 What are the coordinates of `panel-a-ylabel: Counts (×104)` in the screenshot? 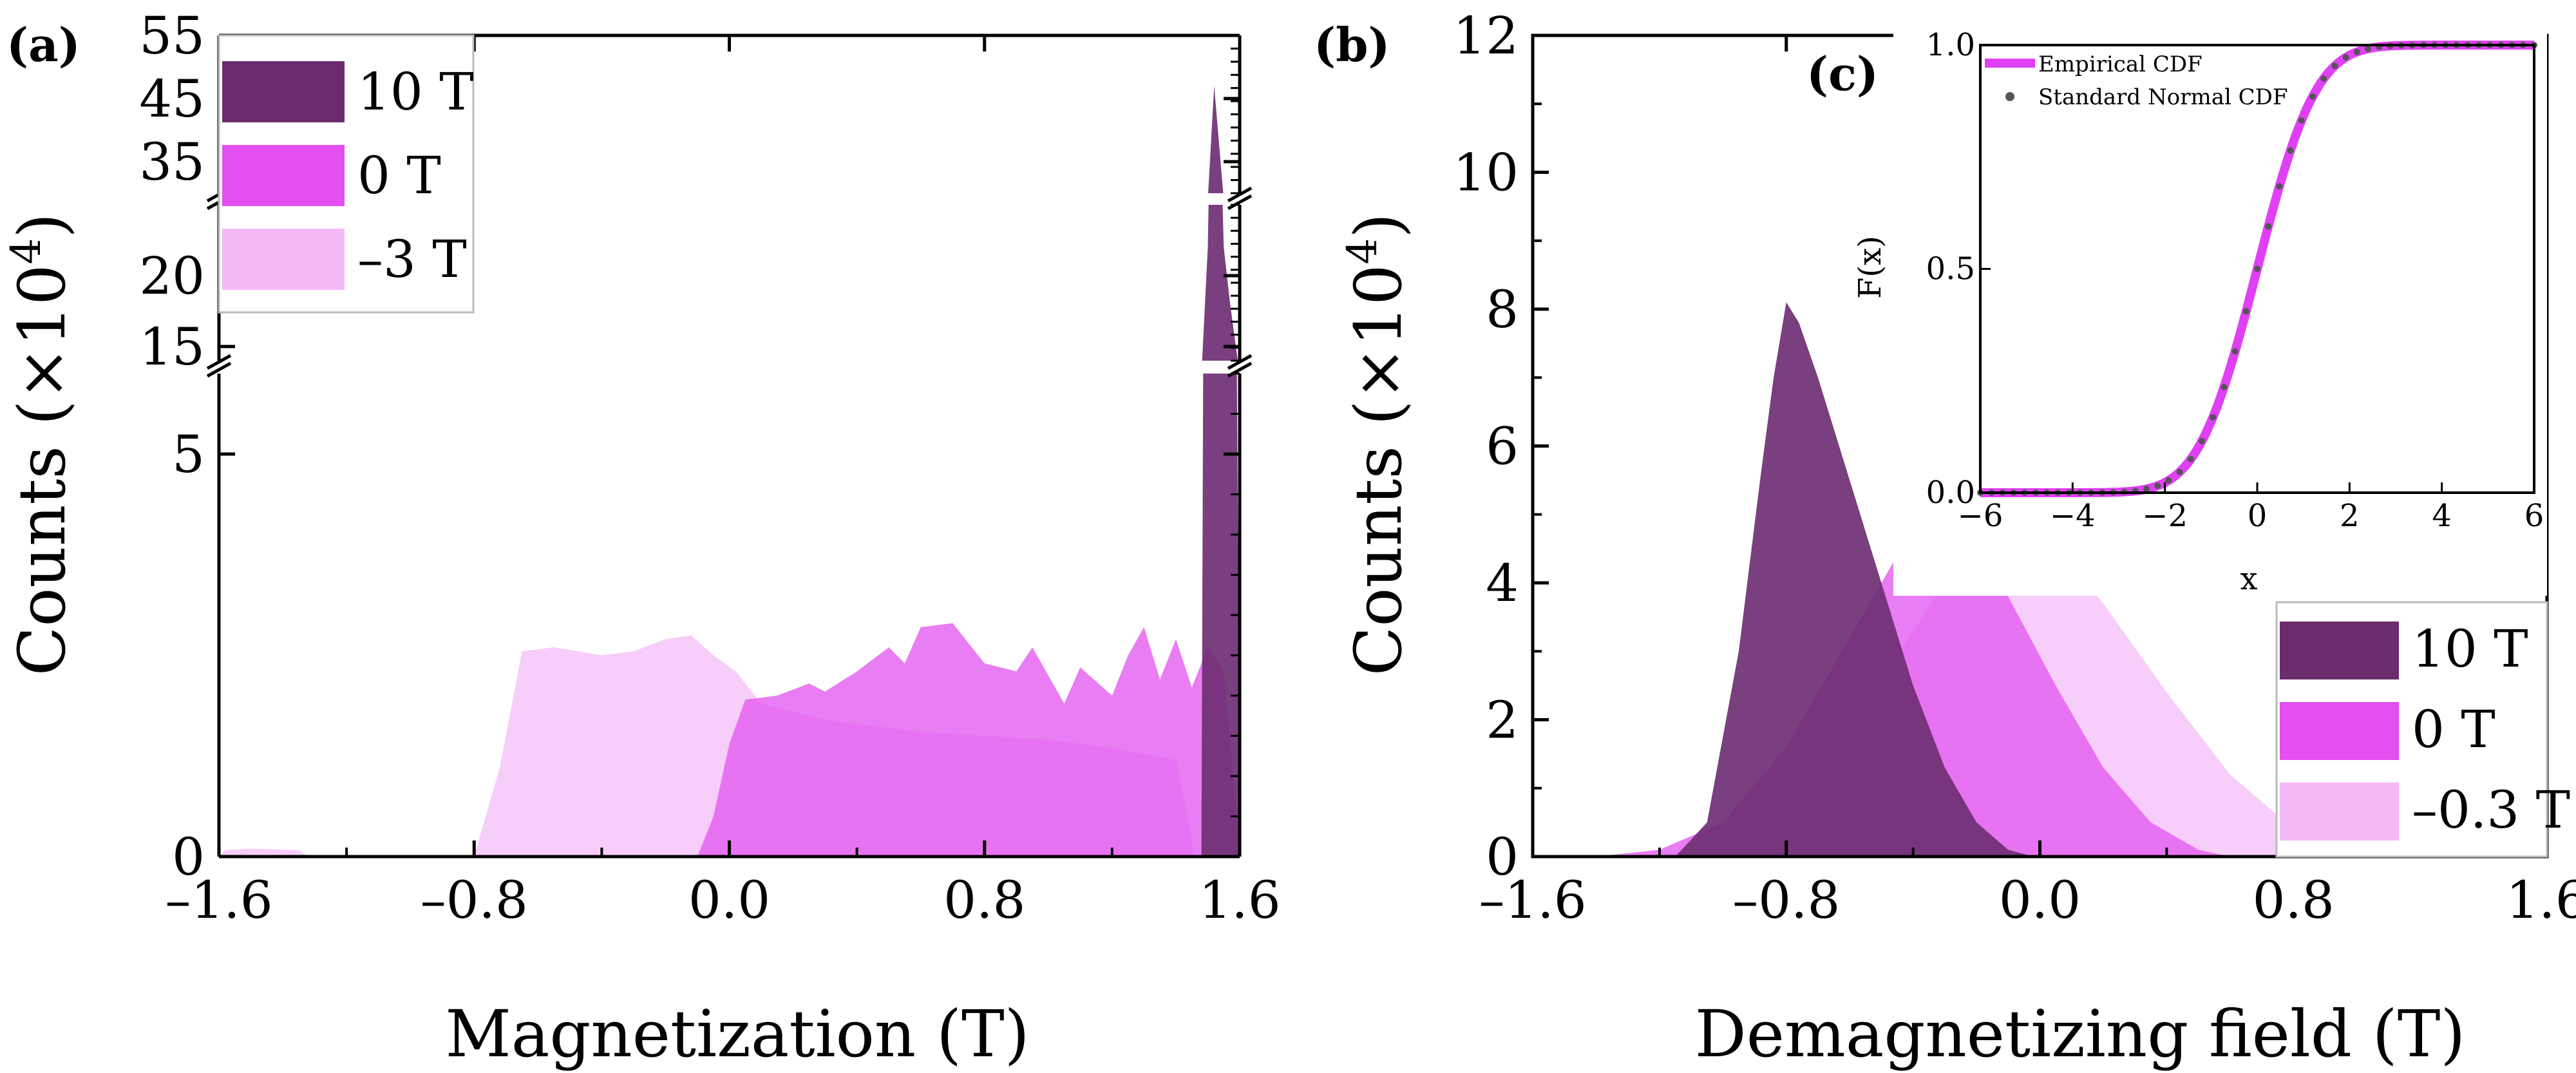 It's located at (42, 444).